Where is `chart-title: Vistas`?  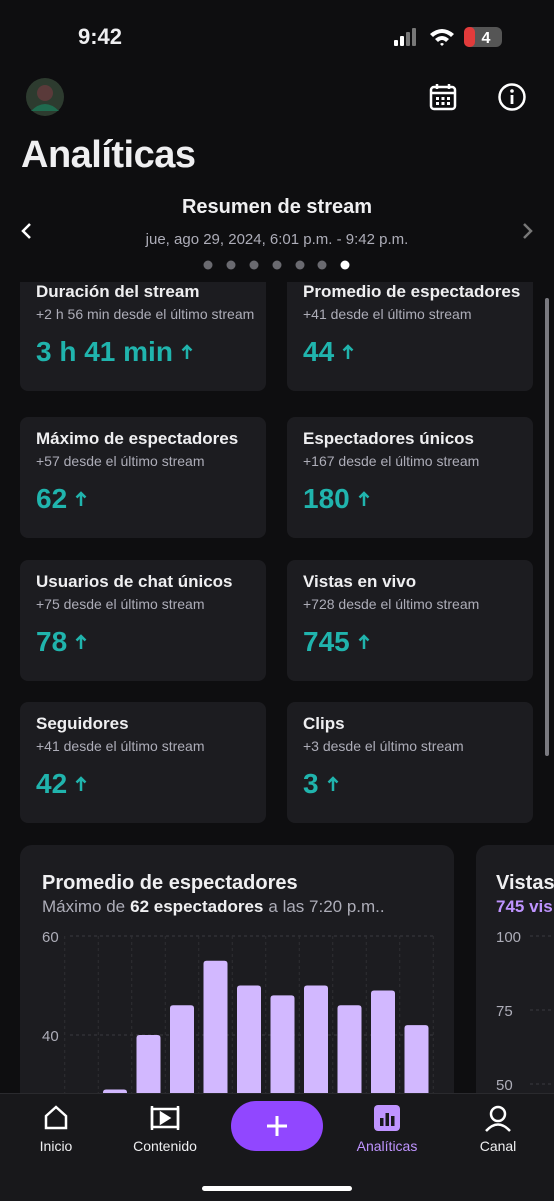
chart-title: Vistas is located at coordinates (525, 883).